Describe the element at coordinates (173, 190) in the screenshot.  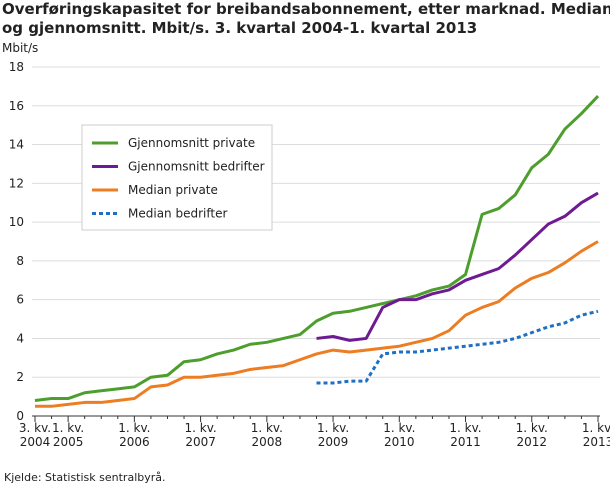
I see `legend-label: Median private` at that location.